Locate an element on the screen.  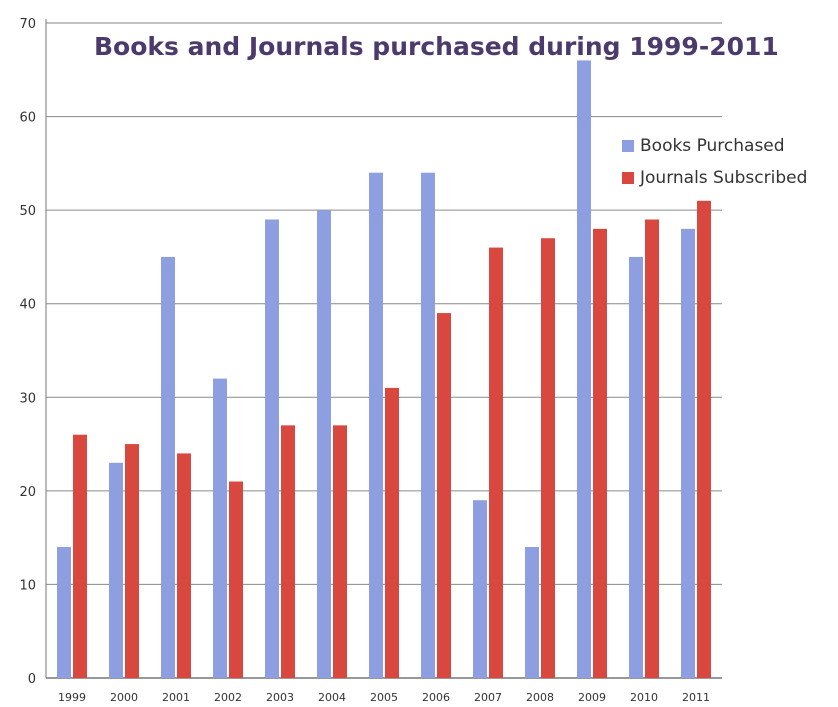
x-tick-label-2001: 2001 is located at coordinates (176, 697).